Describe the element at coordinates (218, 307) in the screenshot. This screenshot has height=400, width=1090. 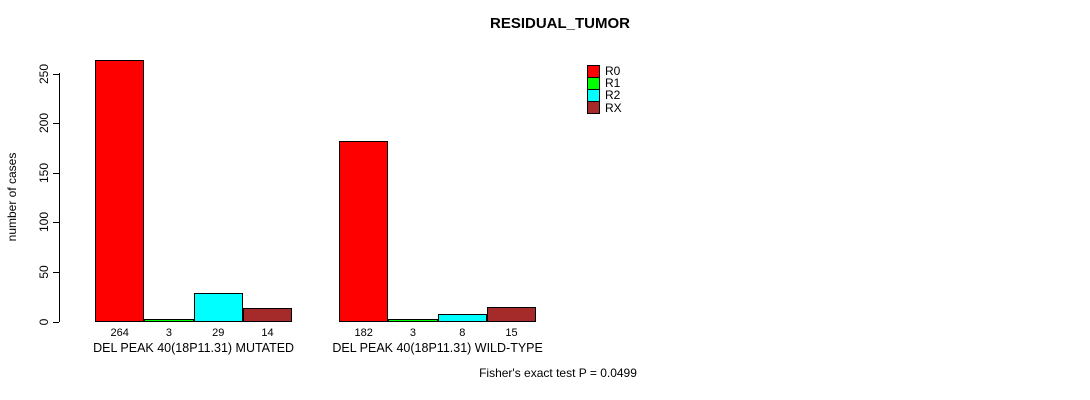
I see `bar-r2-group1` at that location.